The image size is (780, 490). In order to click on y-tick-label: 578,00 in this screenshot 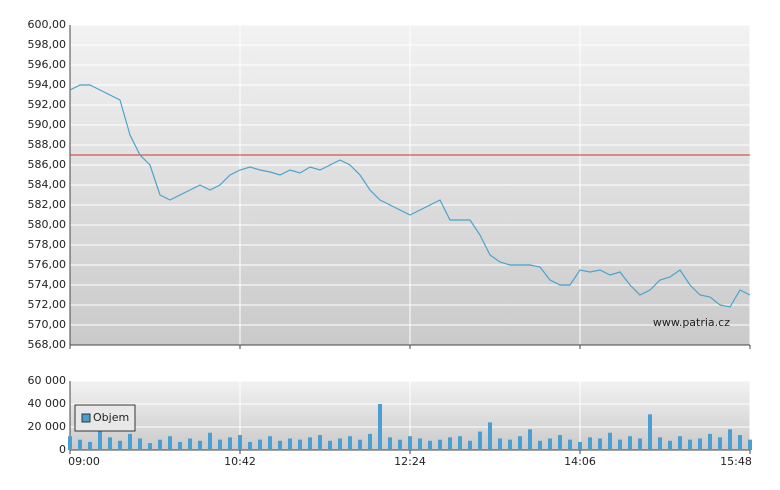, I will do `click(47, 244)`.